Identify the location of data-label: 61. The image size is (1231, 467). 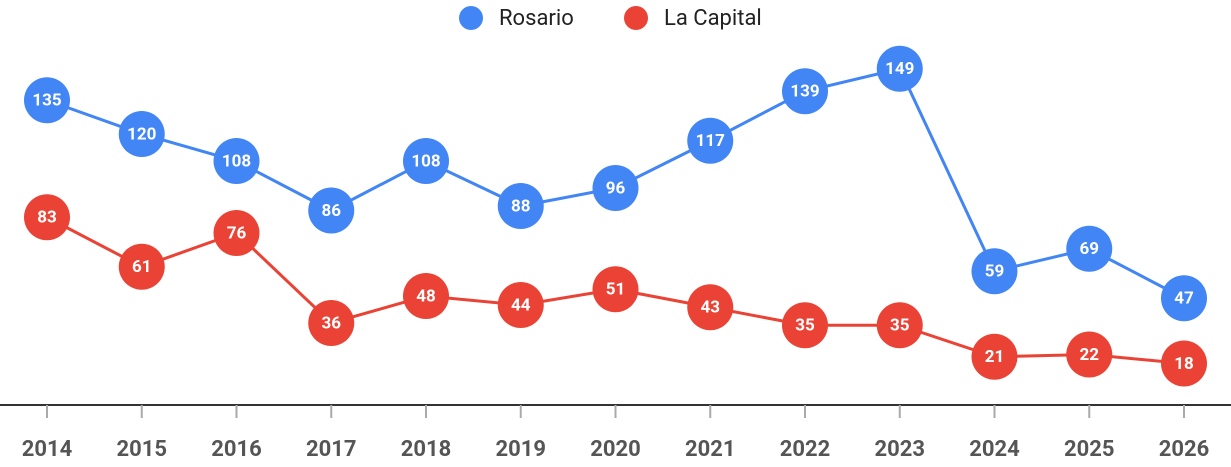
(142, 267).